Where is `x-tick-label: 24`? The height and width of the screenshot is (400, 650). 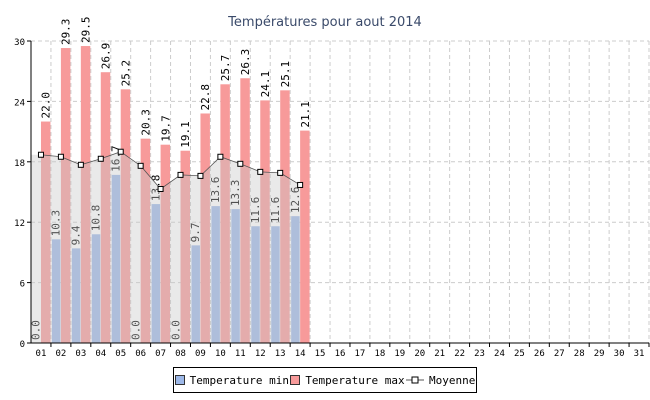 x-tick-label: 24 is located at coordinates (499, 354).